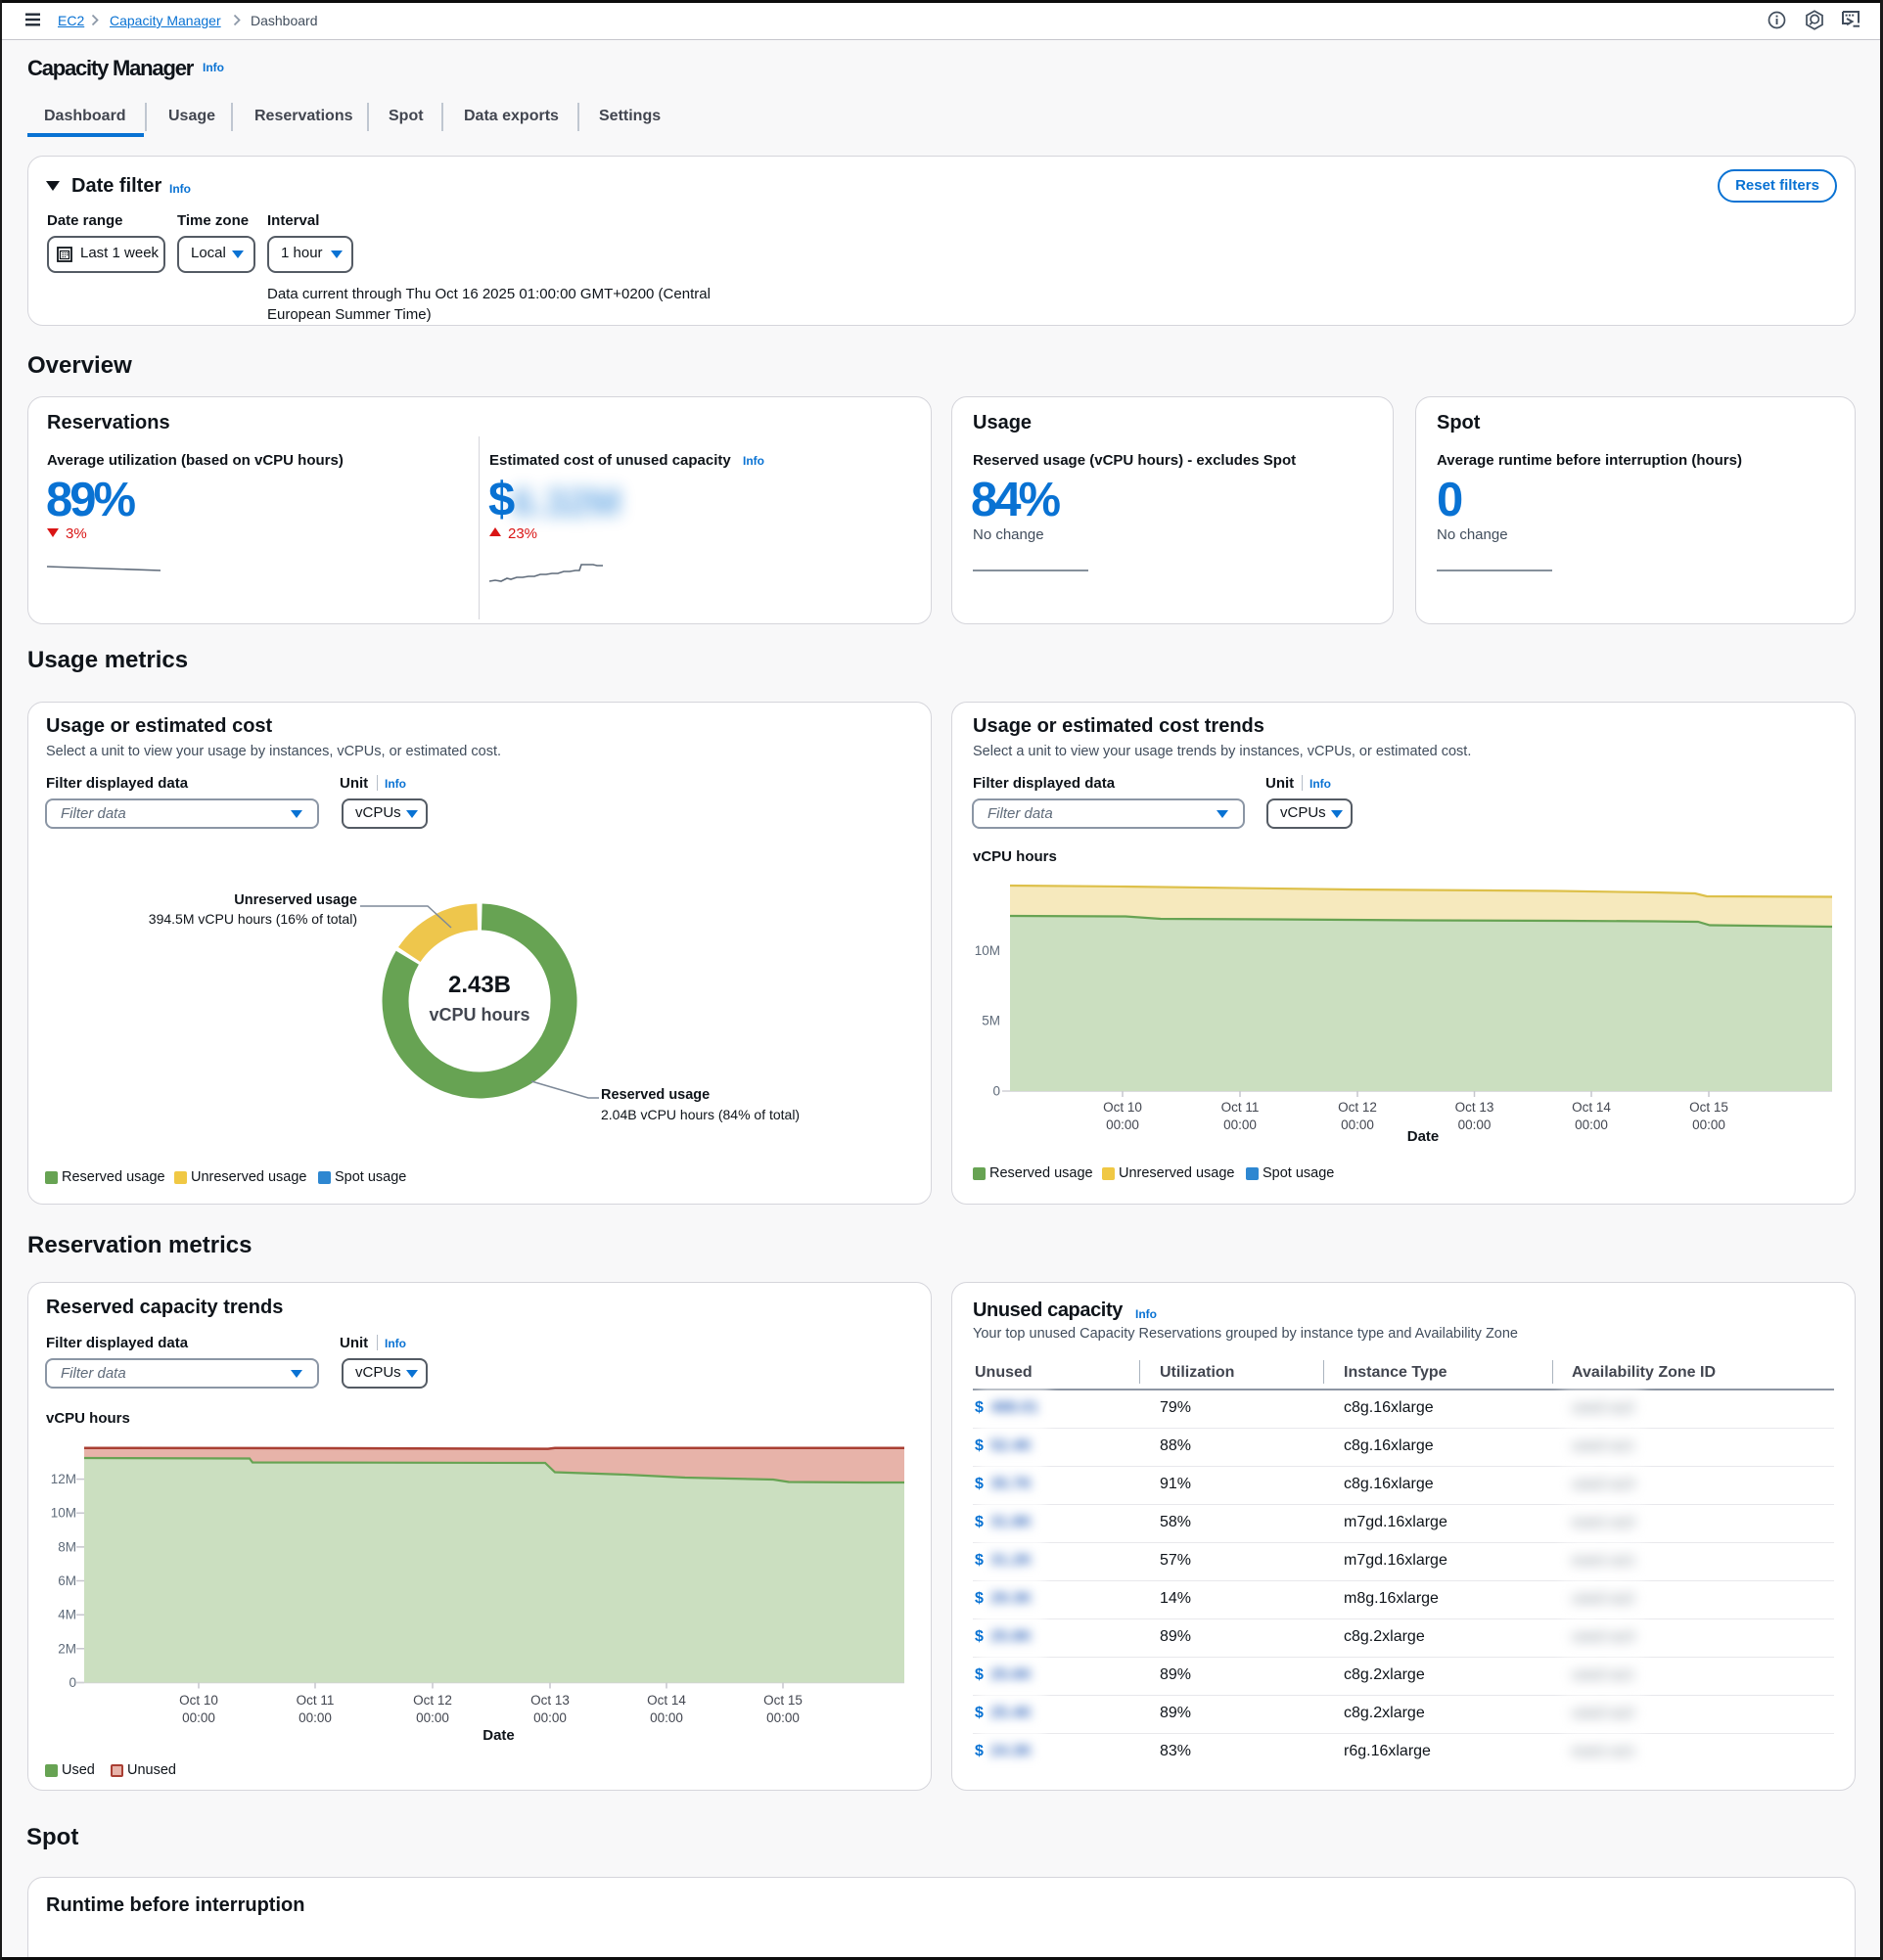 The width and height of the screenshot is (1883, 1960). Describe the element at coordinates (480, 985) in the screenshot. I see `svg-text: 2.43B` at that location.